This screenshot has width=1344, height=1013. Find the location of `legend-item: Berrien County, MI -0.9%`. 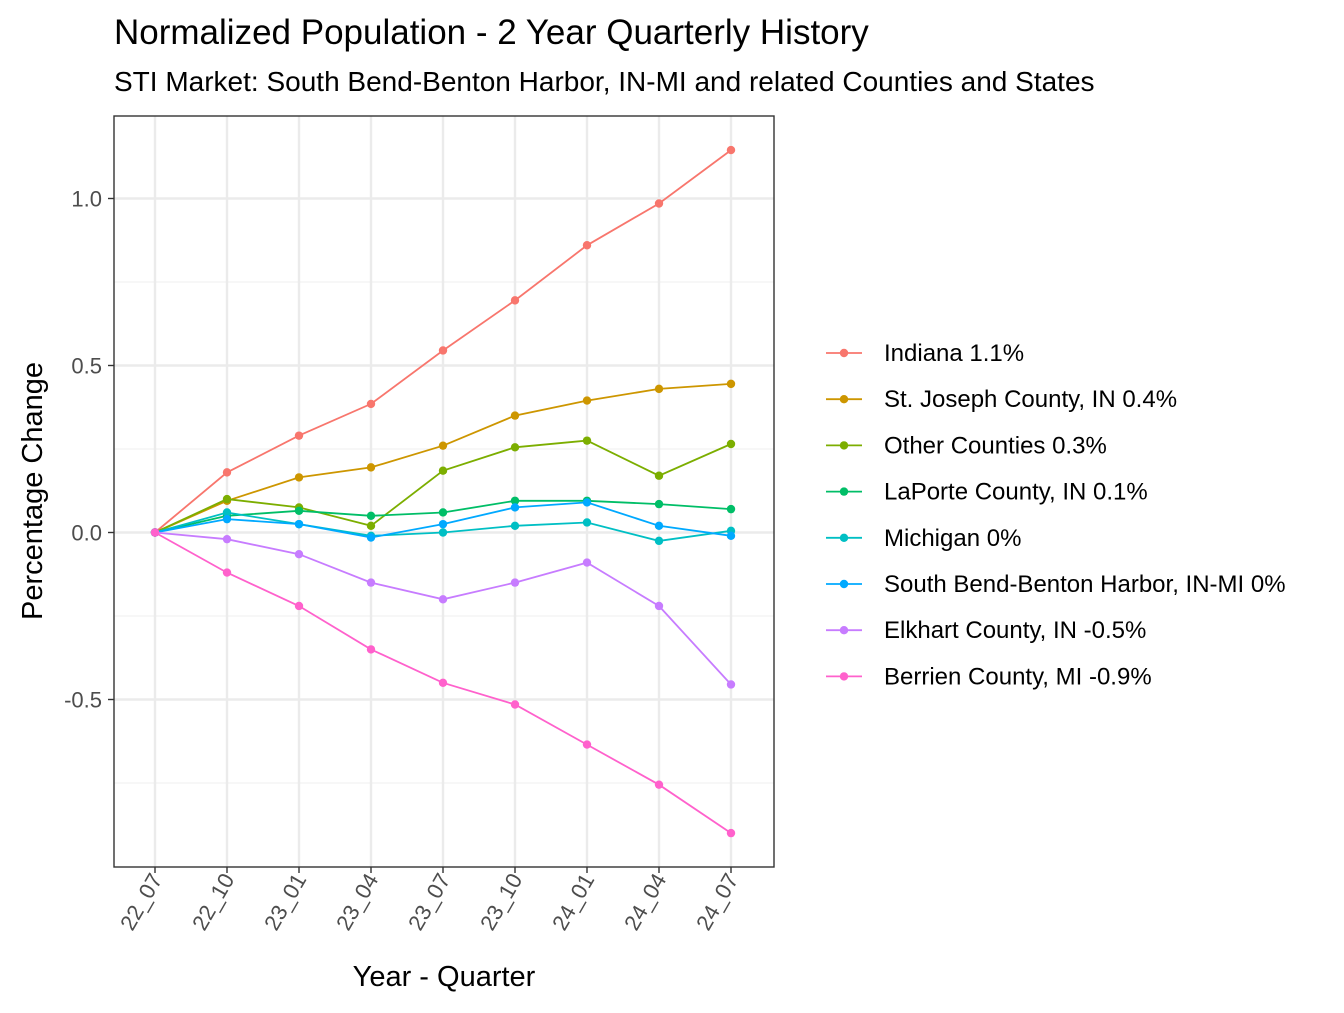

legend-item: Berrien County, MI -0.9% is located at coordinates (989, 676).